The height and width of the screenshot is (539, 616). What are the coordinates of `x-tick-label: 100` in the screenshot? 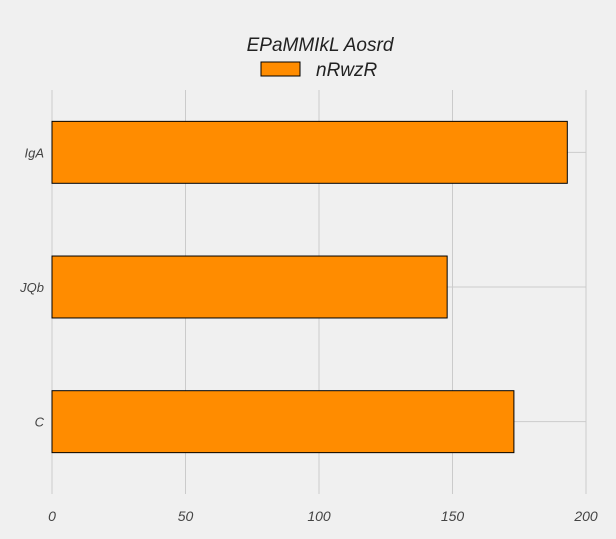 It's located at (319, 516).